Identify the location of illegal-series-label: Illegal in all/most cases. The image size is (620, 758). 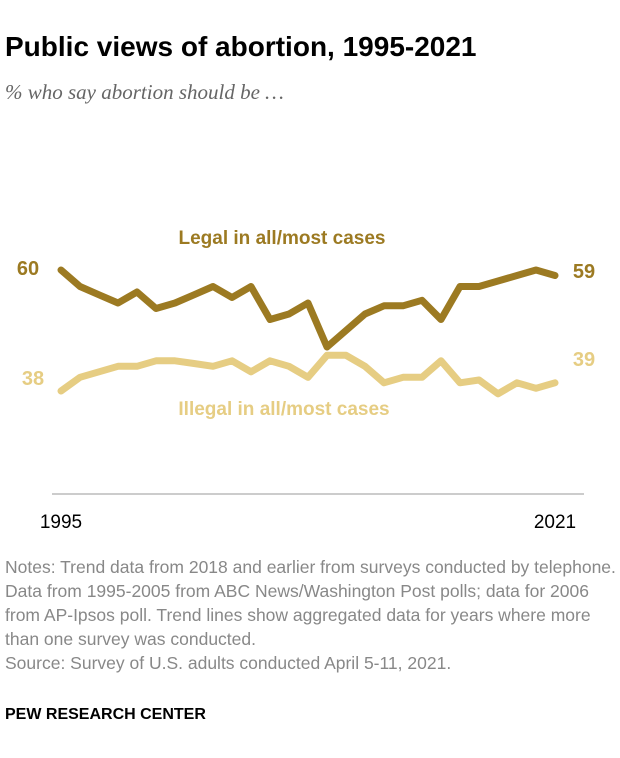
(283, 409).